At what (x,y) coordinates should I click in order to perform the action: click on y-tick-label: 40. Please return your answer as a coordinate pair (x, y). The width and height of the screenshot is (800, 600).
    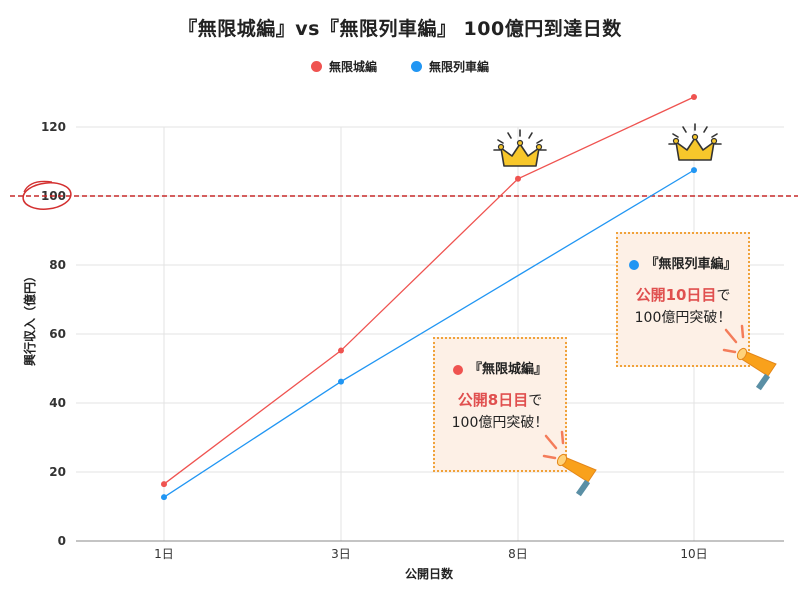
    Looking at the image, I should click on (57, 403).